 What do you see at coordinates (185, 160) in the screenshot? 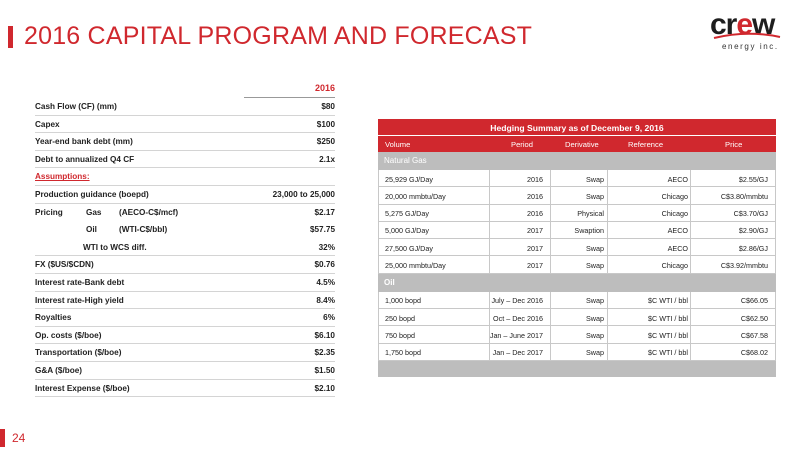
I see `assumption-row: Debt to annualized Q4 CF 2.1x` at bounding box center [185, 160].